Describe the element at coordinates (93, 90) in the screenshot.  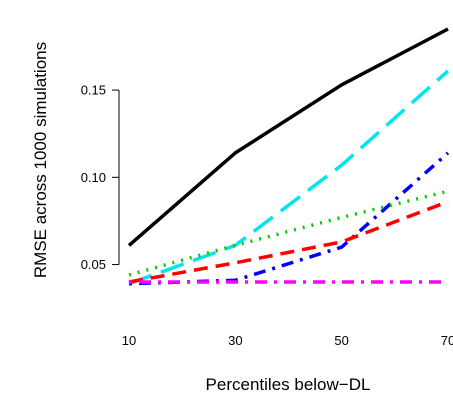
I see `y-tick-label: 0.15` at that location.